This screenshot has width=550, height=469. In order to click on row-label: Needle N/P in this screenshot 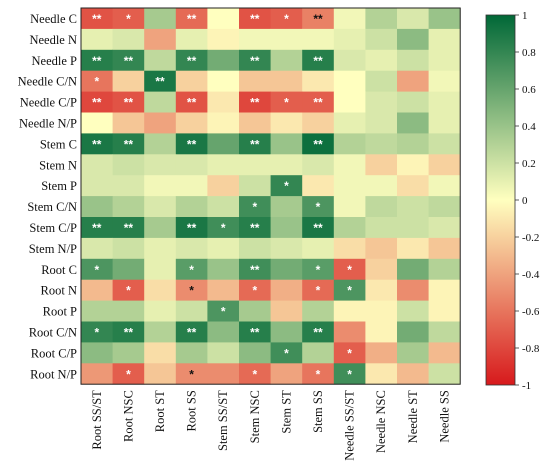, I will do `click(48, 123)`.